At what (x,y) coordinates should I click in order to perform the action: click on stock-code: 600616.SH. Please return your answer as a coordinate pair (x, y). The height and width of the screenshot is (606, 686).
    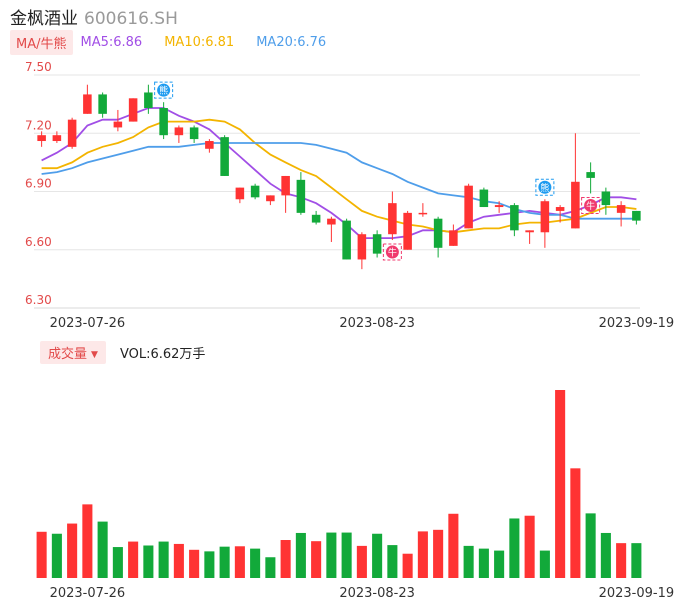
    Looking at the image, I should click on (131, 19).